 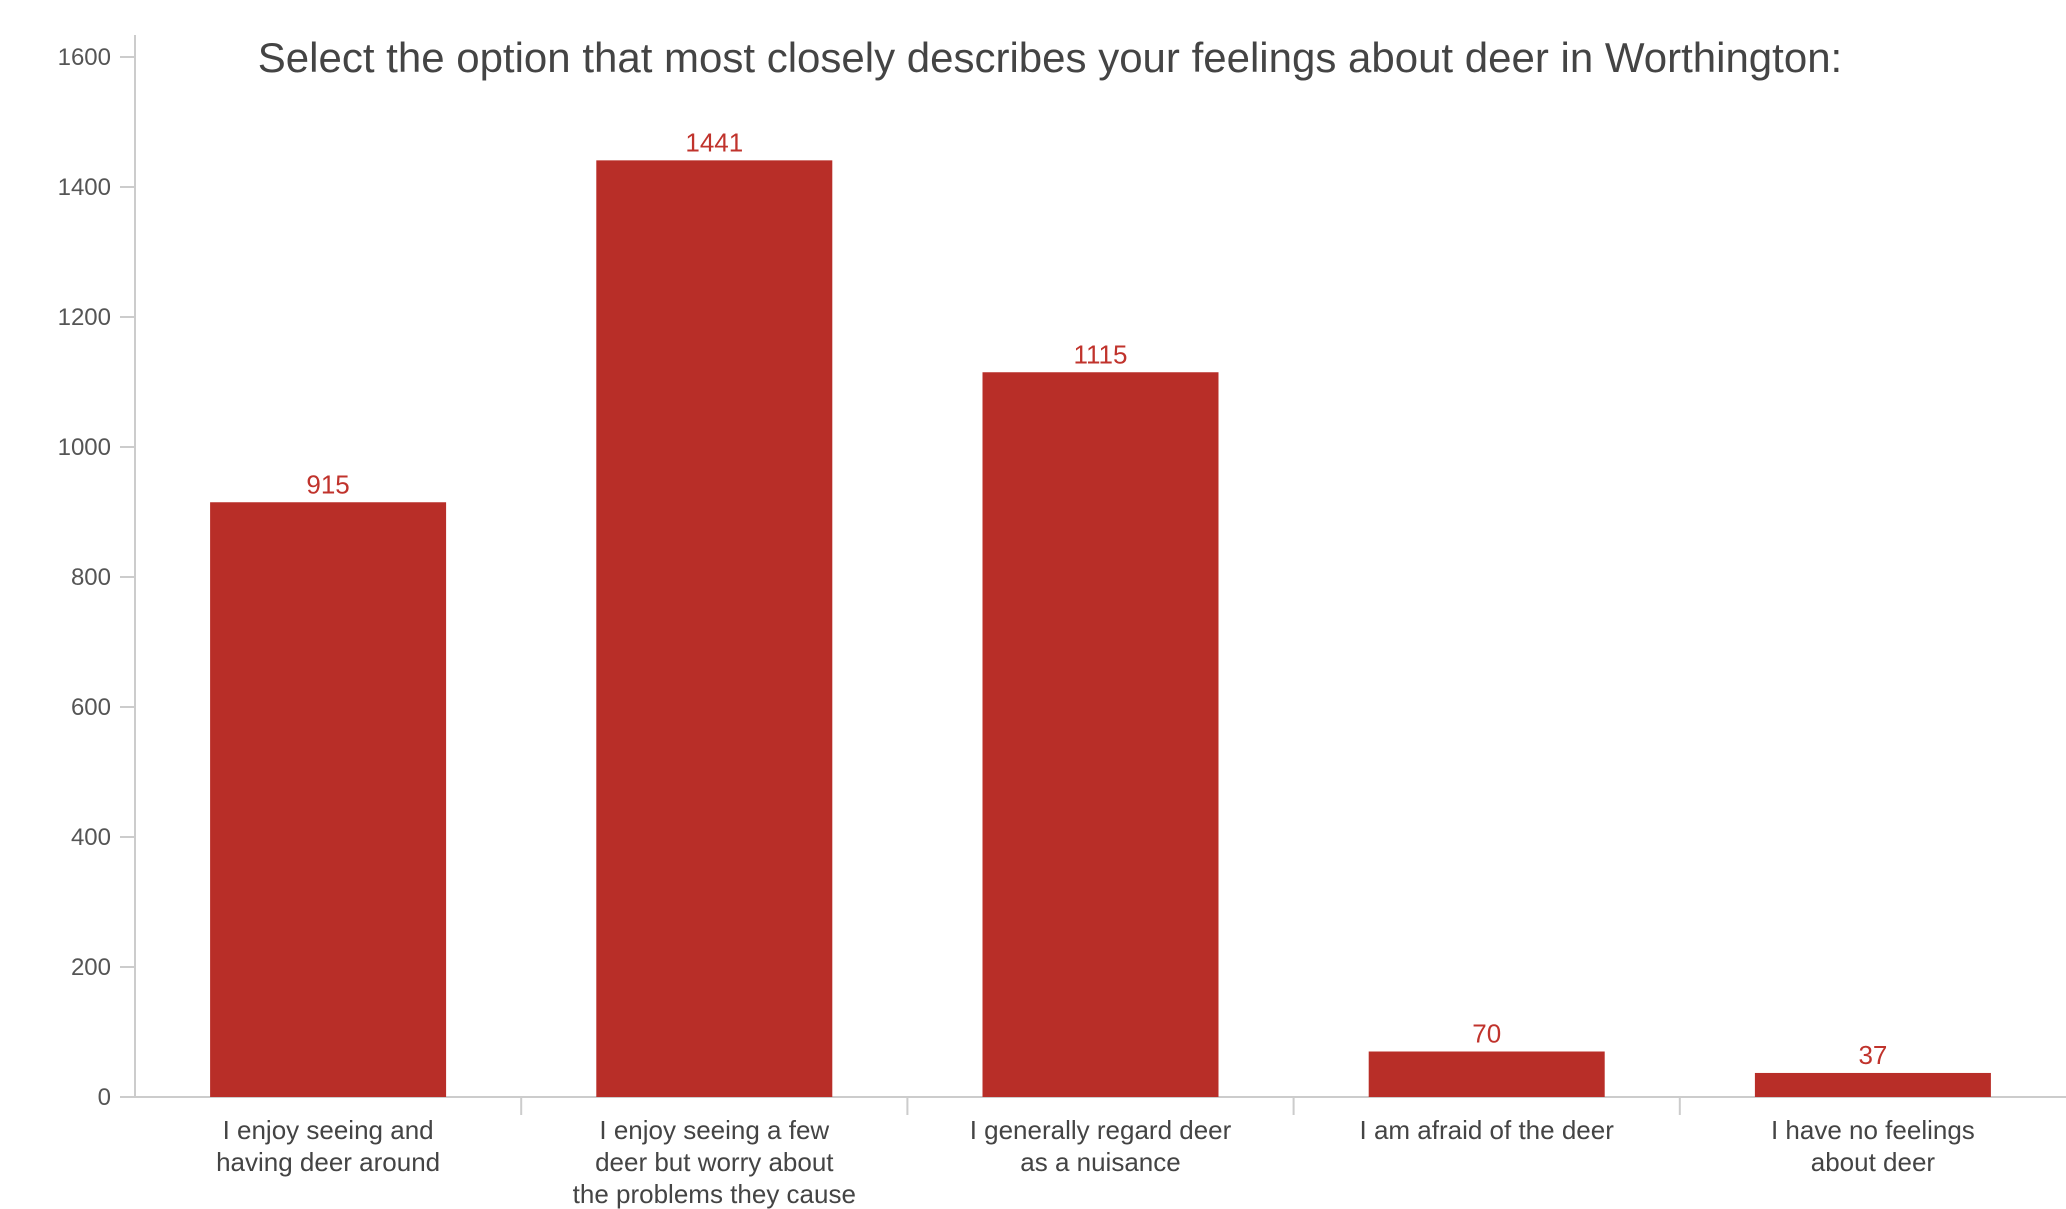 What do you see at coordinates (1486, 1034) in the screenshot?
I see `data-label: 70` at bounding box center [1486, 1034].